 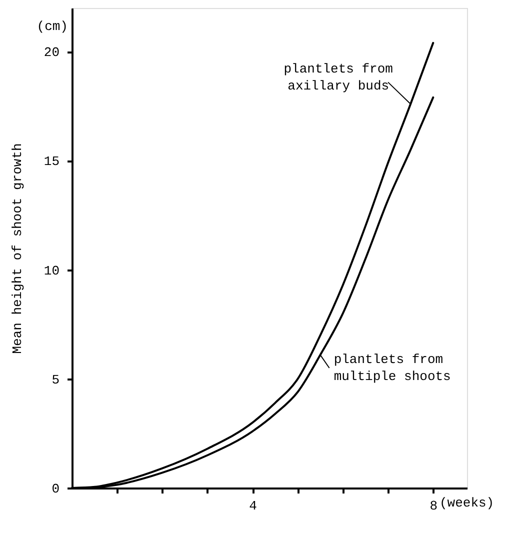 What do you see at coordinates (17, 248) in the screenshot?
I see `y-axis-title: Mean height of shoot growth` at bounding box center [17, 248].